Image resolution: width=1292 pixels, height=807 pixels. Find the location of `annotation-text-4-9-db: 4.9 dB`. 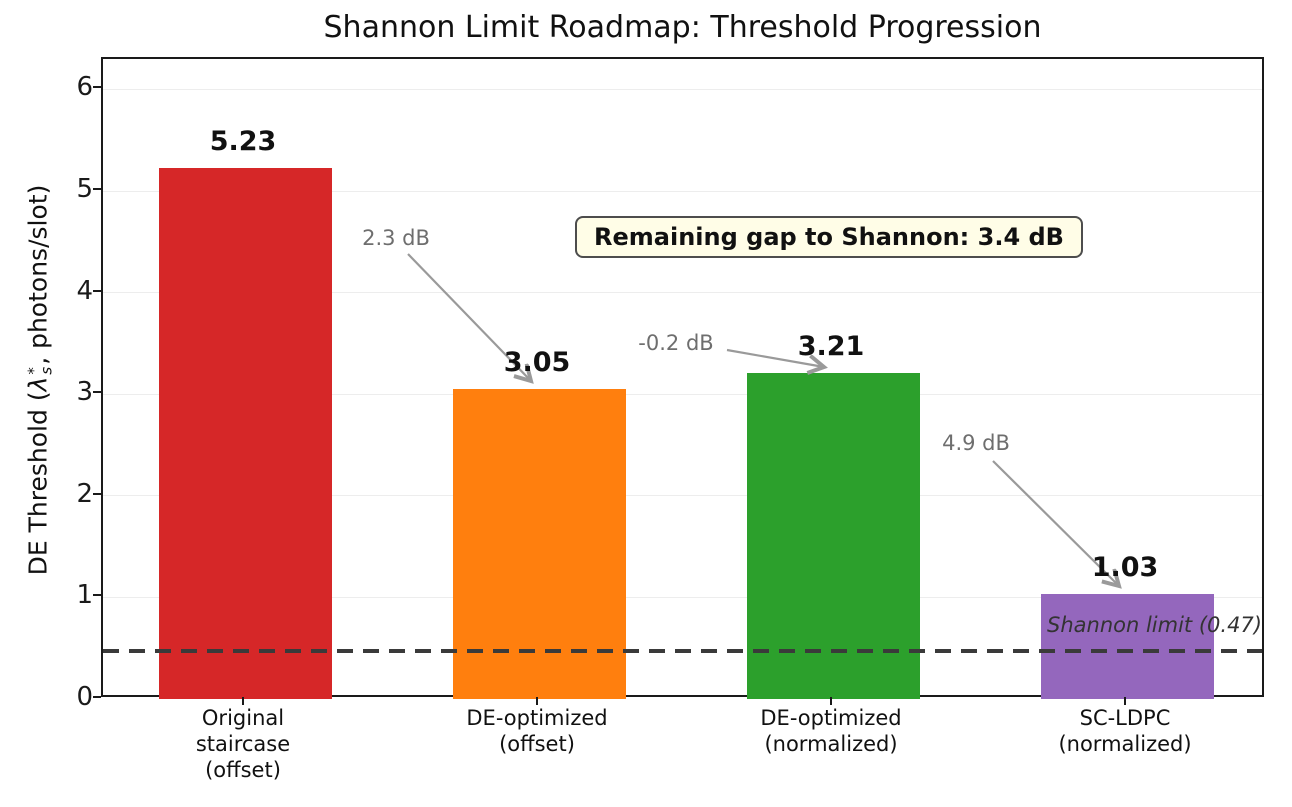

annotation-text-4-9-db: 4.9 dB is located at coordinates (976, 443).